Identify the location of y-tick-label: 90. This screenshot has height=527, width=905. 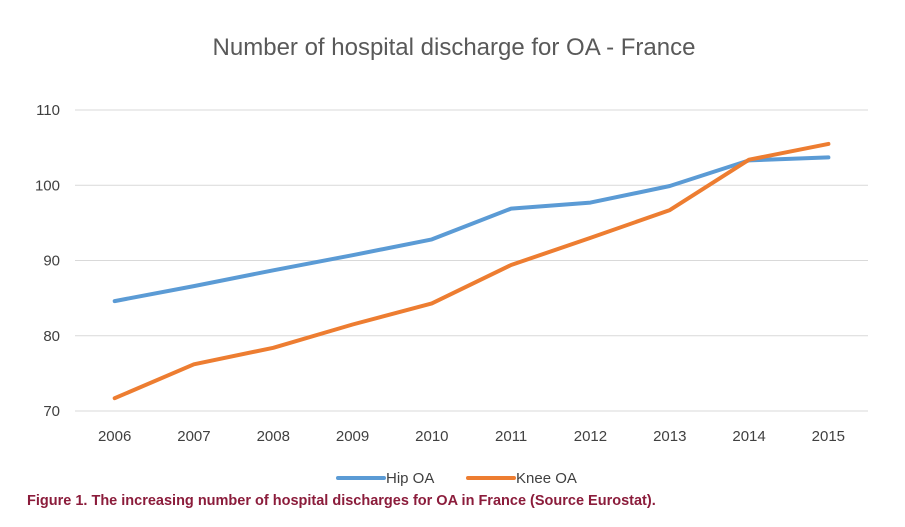
(51, 261).